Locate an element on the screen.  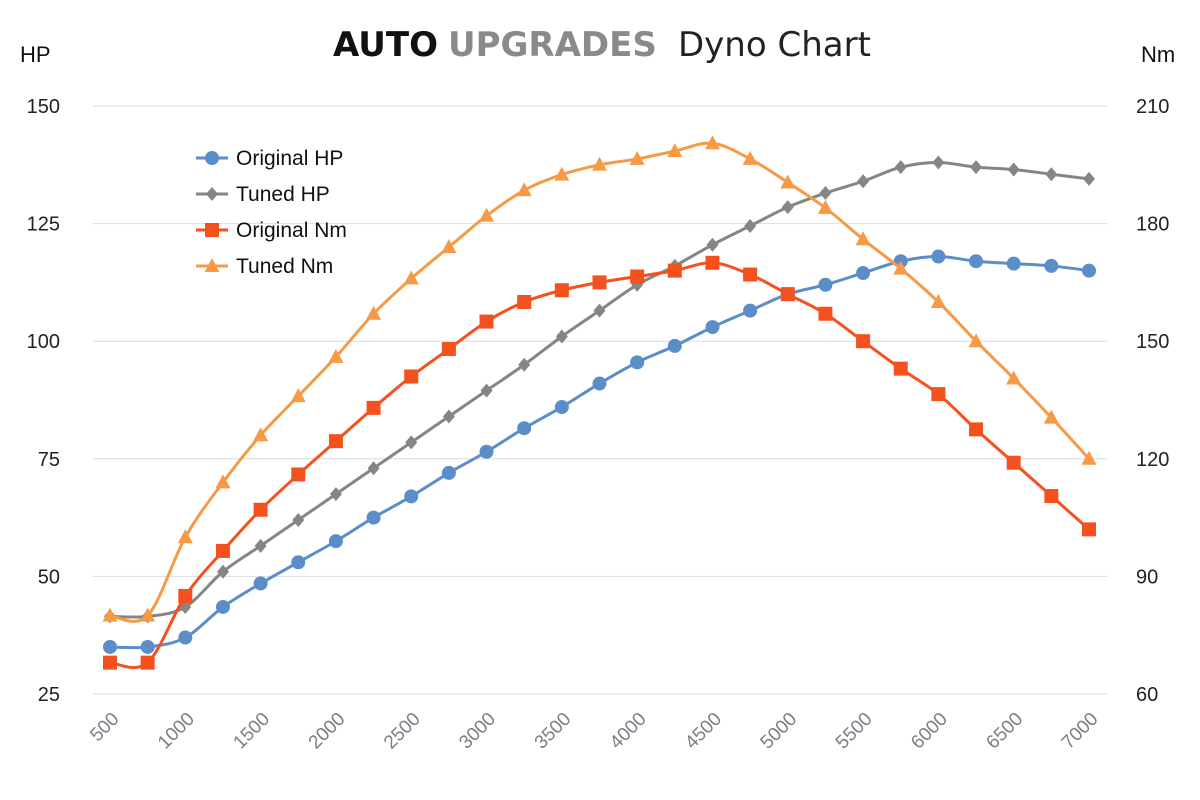
legend-label: Original Nm is located at coordinates (291, 230).